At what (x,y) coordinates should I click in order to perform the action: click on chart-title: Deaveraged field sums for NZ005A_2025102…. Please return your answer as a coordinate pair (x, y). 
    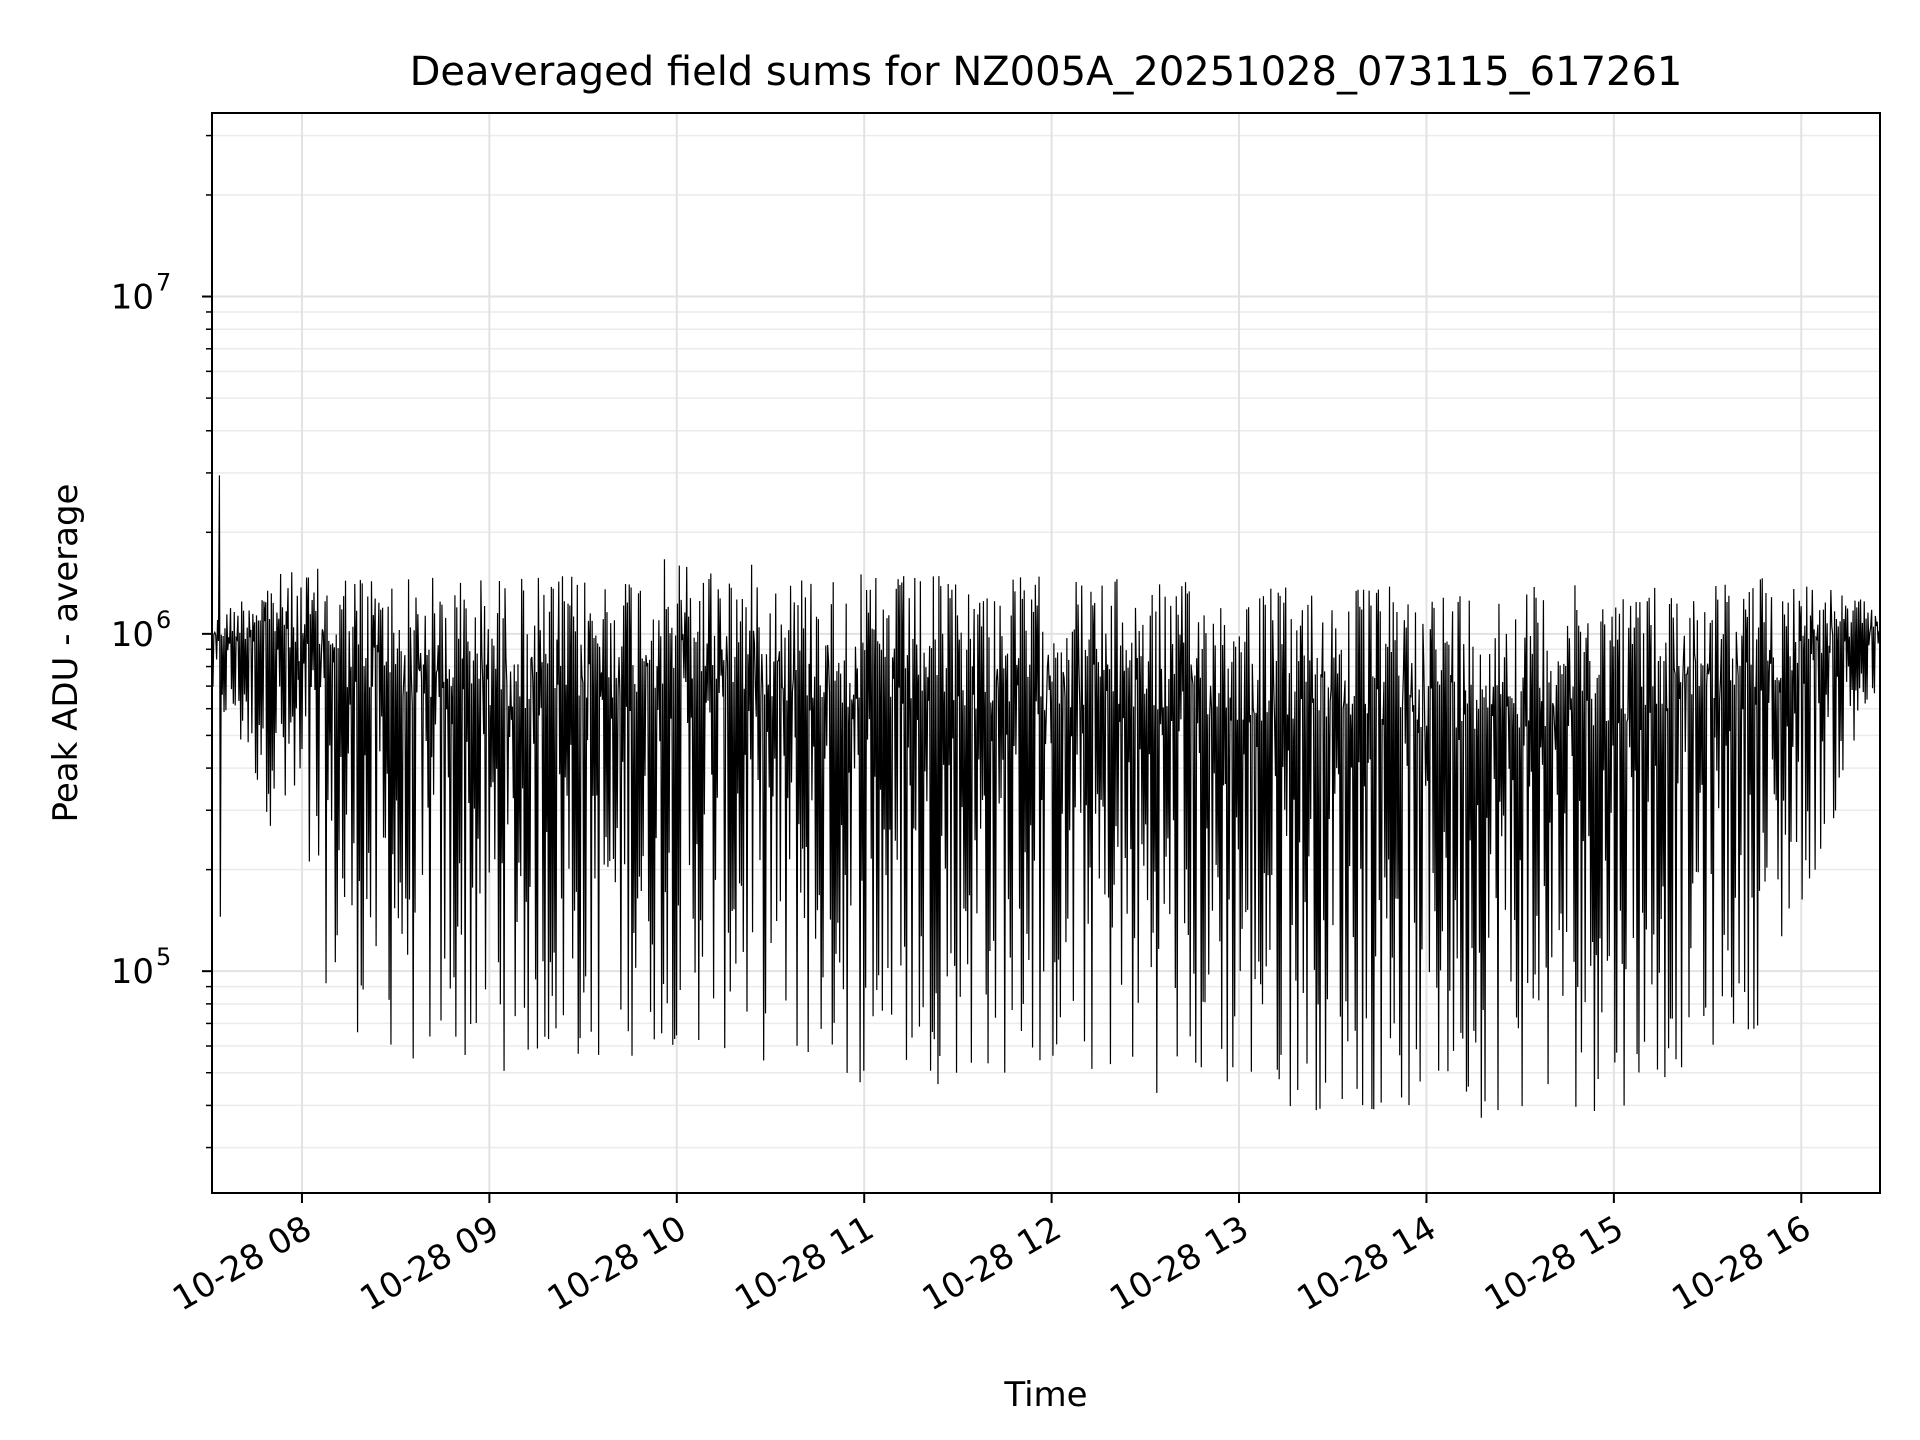
    Looking at the image, I should click on (1046, 72).